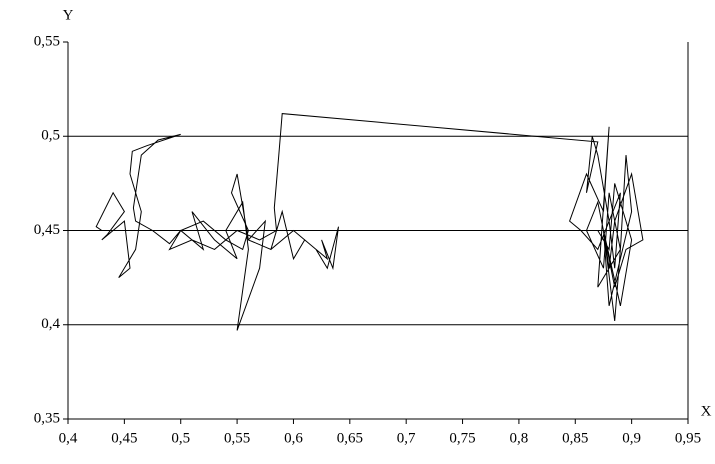 The height and width of the screenshot is (464, 715). I want to click on x-tick-label: 0,5, so click(180, 438).